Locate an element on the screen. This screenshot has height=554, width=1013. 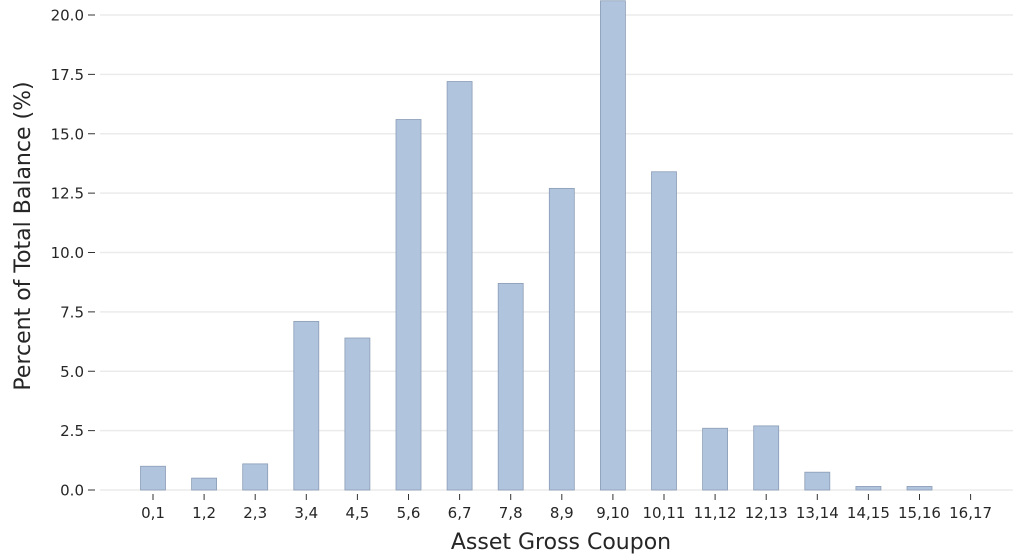
x-axis-title: Asset Gross Coupon is located at coordinates (561, 542).